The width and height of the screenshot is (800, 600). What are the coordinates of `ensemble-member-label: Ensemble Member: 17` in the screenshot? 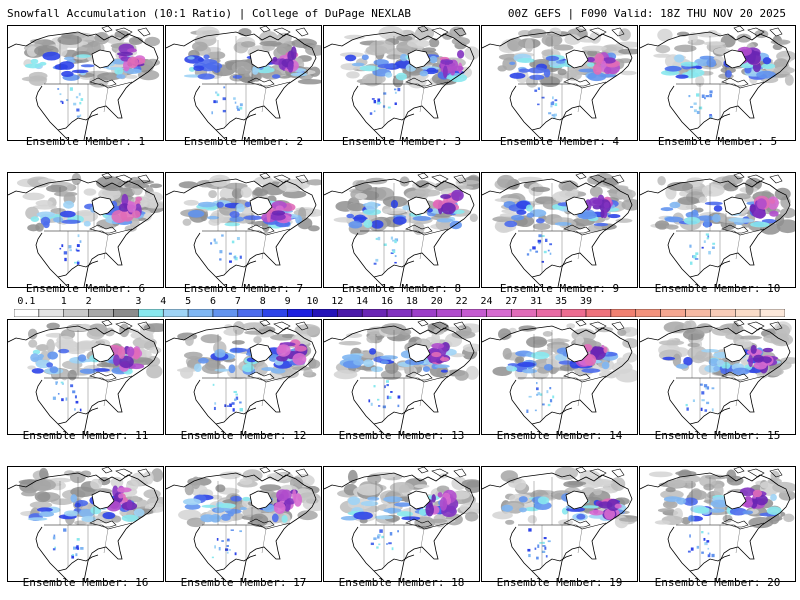 It's located at (243, 582).